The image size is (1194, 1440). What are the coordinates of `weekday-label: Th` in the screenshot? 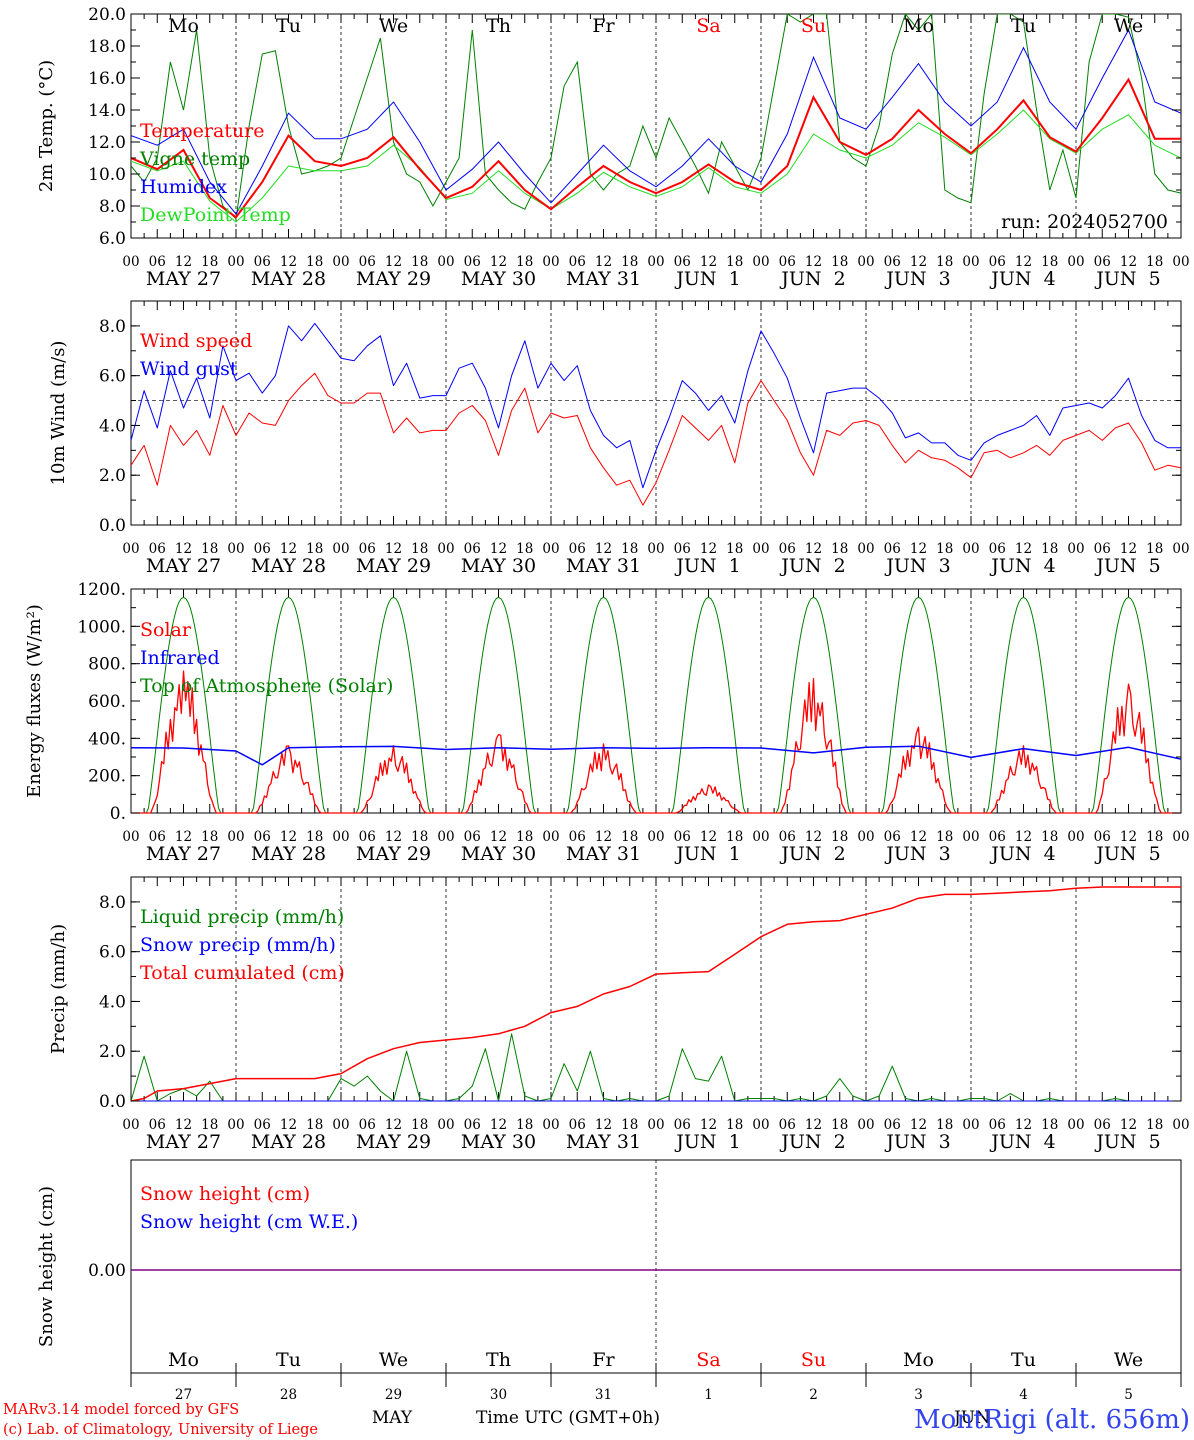 It's located at (498, 1360).